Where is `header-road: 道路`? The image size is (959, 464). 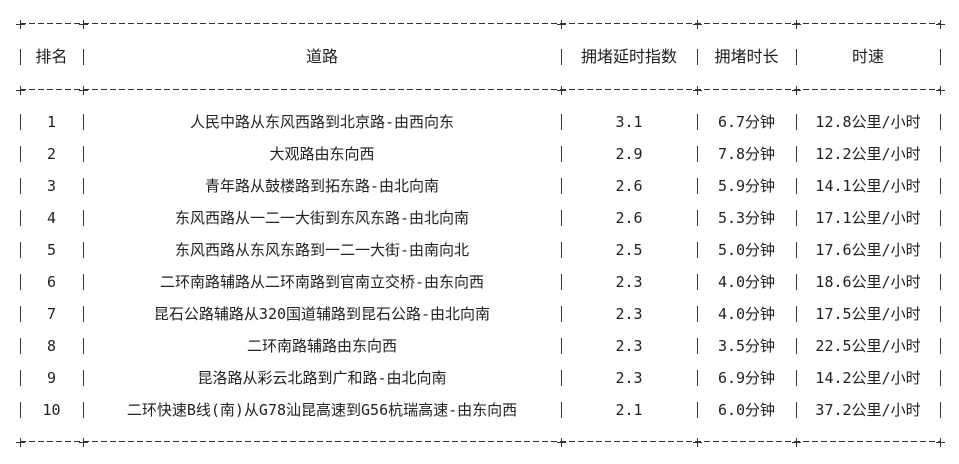 header-road: 道路 is located at coordinates (321, 56).